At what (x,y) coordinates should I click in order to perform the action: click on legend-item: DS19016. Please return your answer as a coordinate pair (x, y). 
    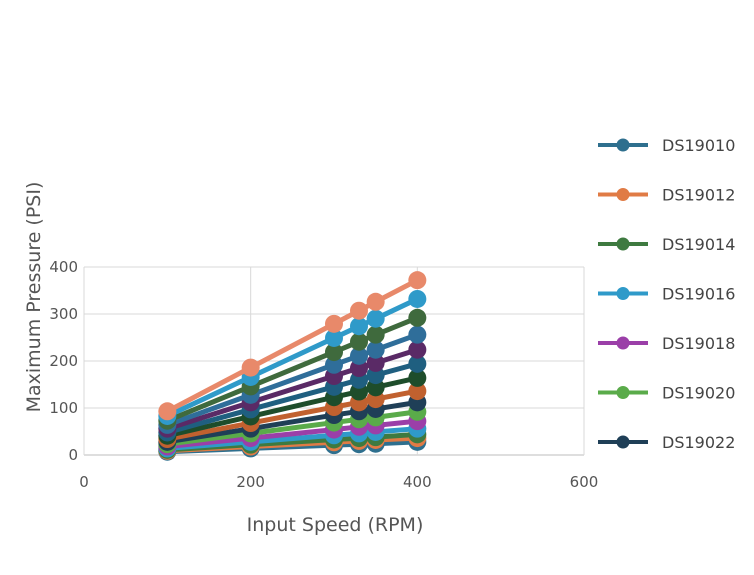
    Looking at the image, I should click on (666, 294).